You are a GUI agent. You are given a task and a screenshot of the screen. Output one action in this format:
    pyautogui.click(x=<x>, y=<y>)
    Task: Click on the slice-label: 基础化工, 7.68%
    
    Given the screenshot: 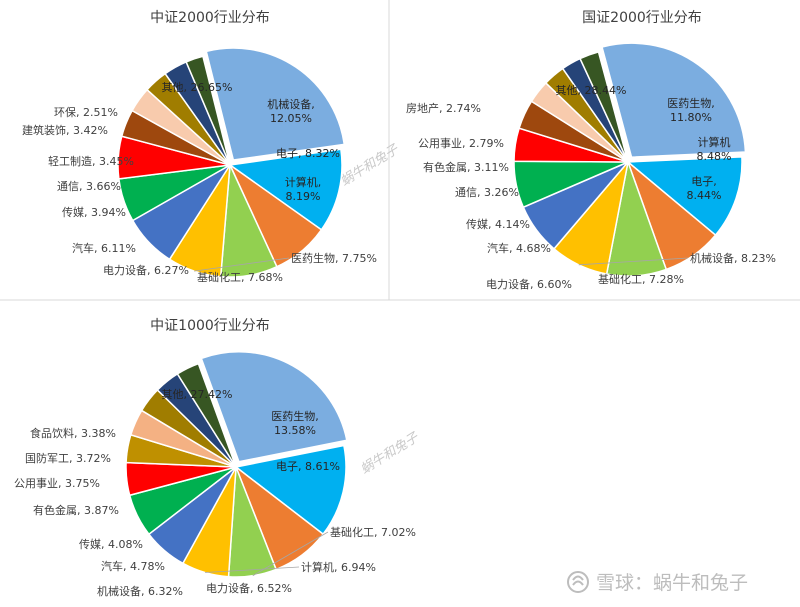 What is the action you would take?
    pyautogui.click(x=240, y=277)
    